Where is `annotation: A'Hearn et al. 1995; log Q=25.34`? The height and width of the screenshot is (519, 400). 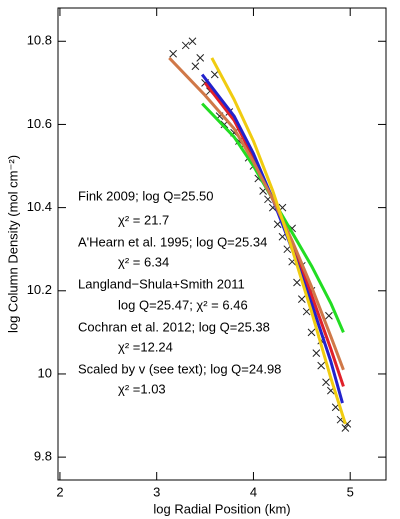
annotation: A'Hearn et al. 1995; log Q=25.34 is located at coordinates (172, 241).